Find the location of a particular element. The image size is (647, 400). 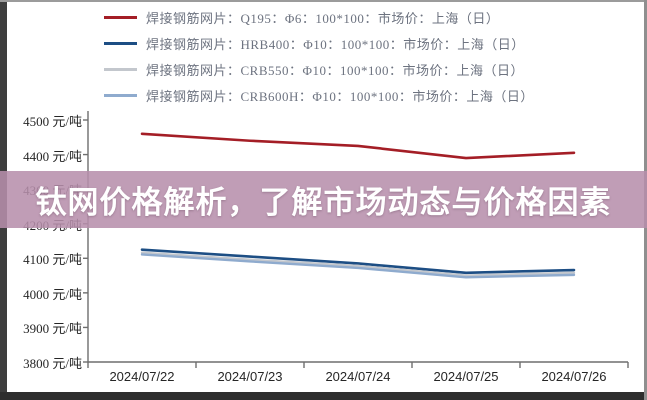

legend-item-3: 焊接钢筋网片：CRB600H：Φ10：100*100：市场价：上海（日） is located at coordinates (319, 95).